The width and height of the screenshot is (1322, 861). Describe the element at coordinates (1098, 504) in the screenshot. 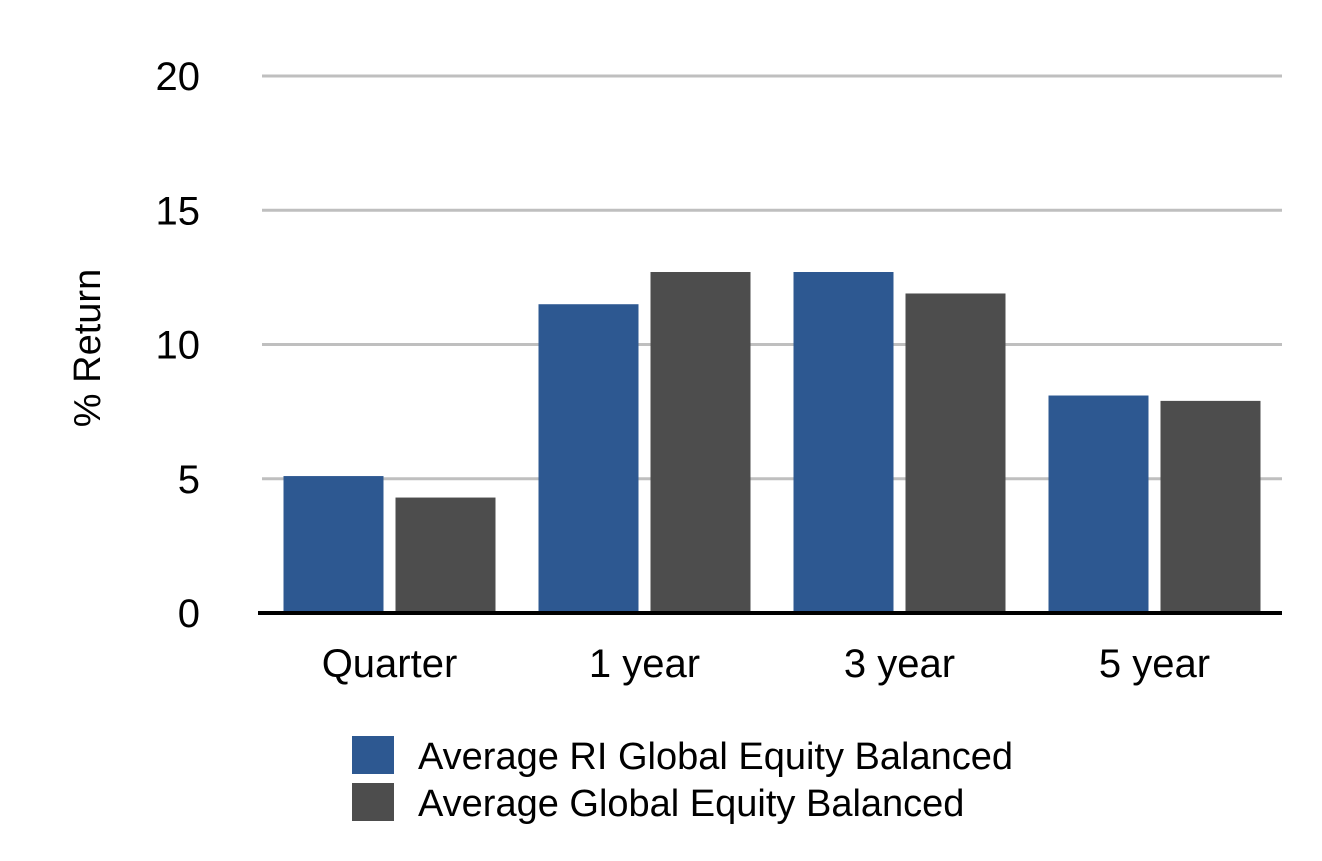

I see `bar-1-5-year` at that location.